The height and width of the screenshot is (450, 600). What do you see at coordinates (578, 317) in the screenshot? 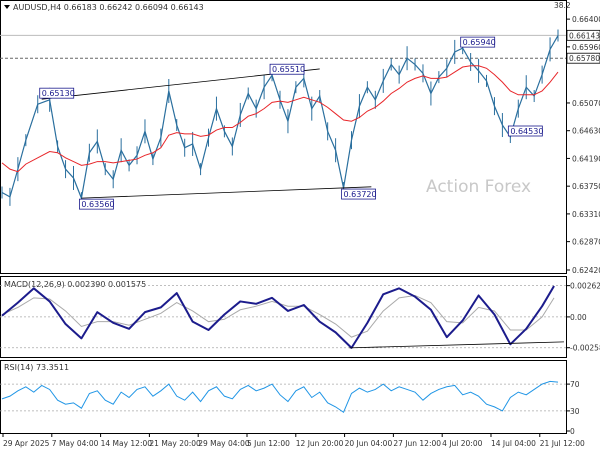
I see `macd-tick-label: 0.00` at bounding box center [578, 317].